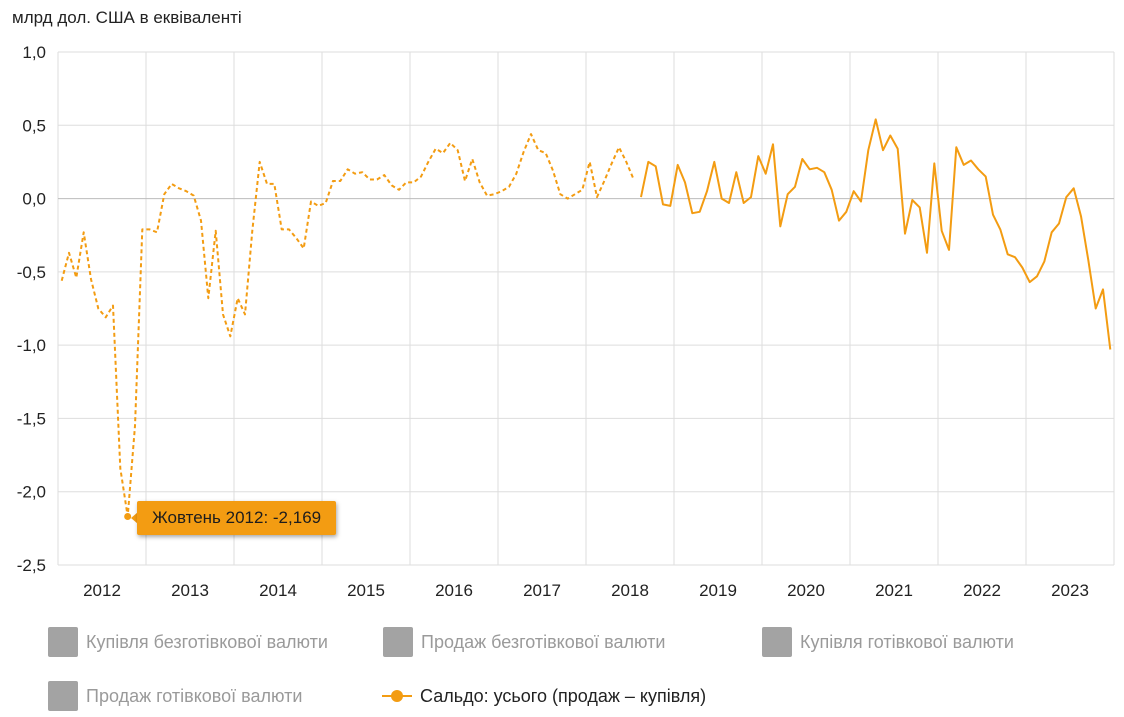 This screenshot has height=717, width=1124. I want to click on x-tick-label: 2018, so click(630, 590).